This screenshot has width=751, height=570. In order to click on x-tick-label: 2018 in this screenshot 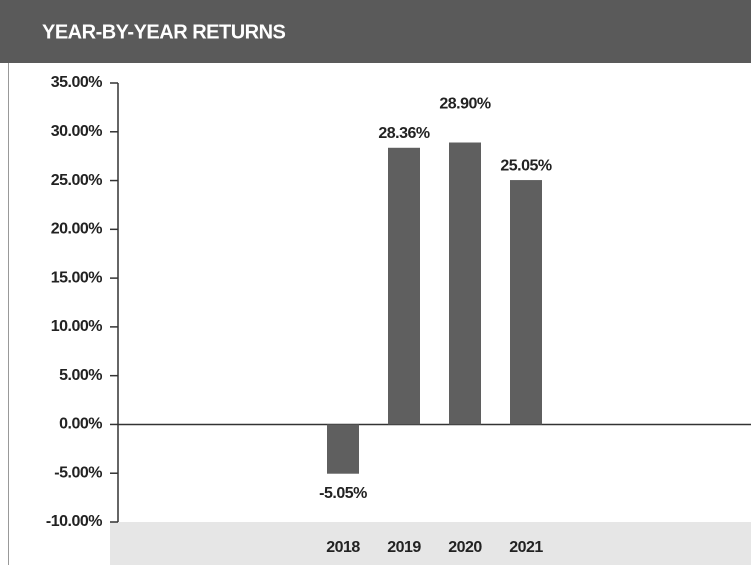, I will do `click(343, 547)`.